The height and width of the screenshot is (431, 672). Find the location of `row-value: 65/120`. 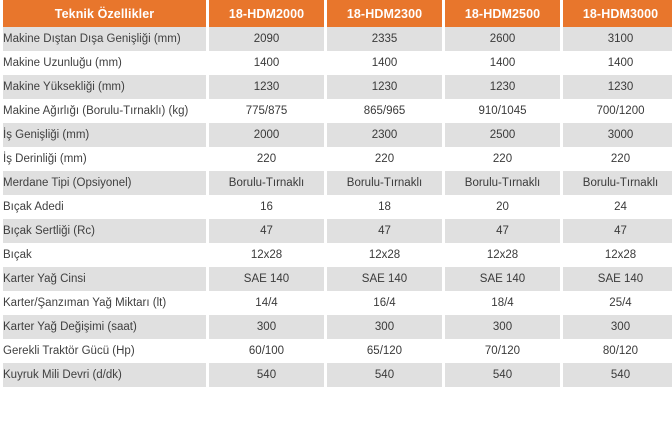

row-value: 65/120 is located at coordinates (384, 351).